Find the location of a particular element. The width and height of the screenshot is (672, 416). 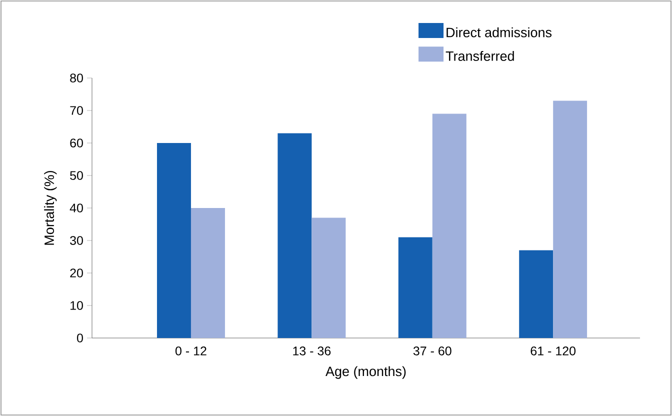

x-tick-label: 61 - 120 is located at coordinates (553, 351).